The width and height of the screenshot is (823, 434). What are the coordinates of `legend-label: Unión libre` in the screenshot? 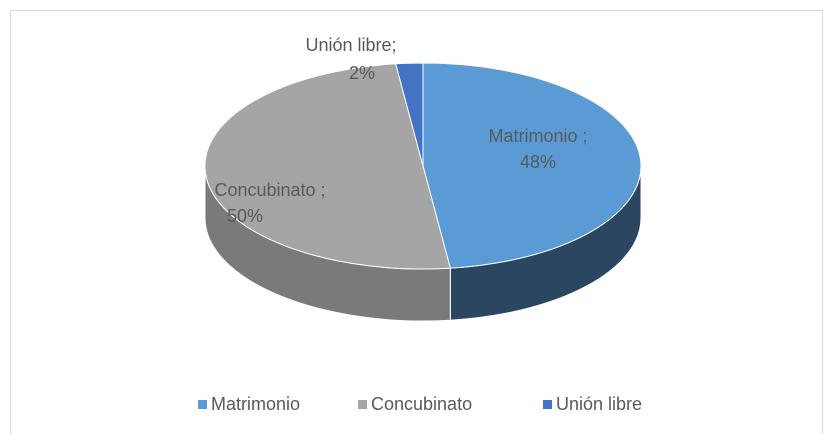 It's located at (599, 404).